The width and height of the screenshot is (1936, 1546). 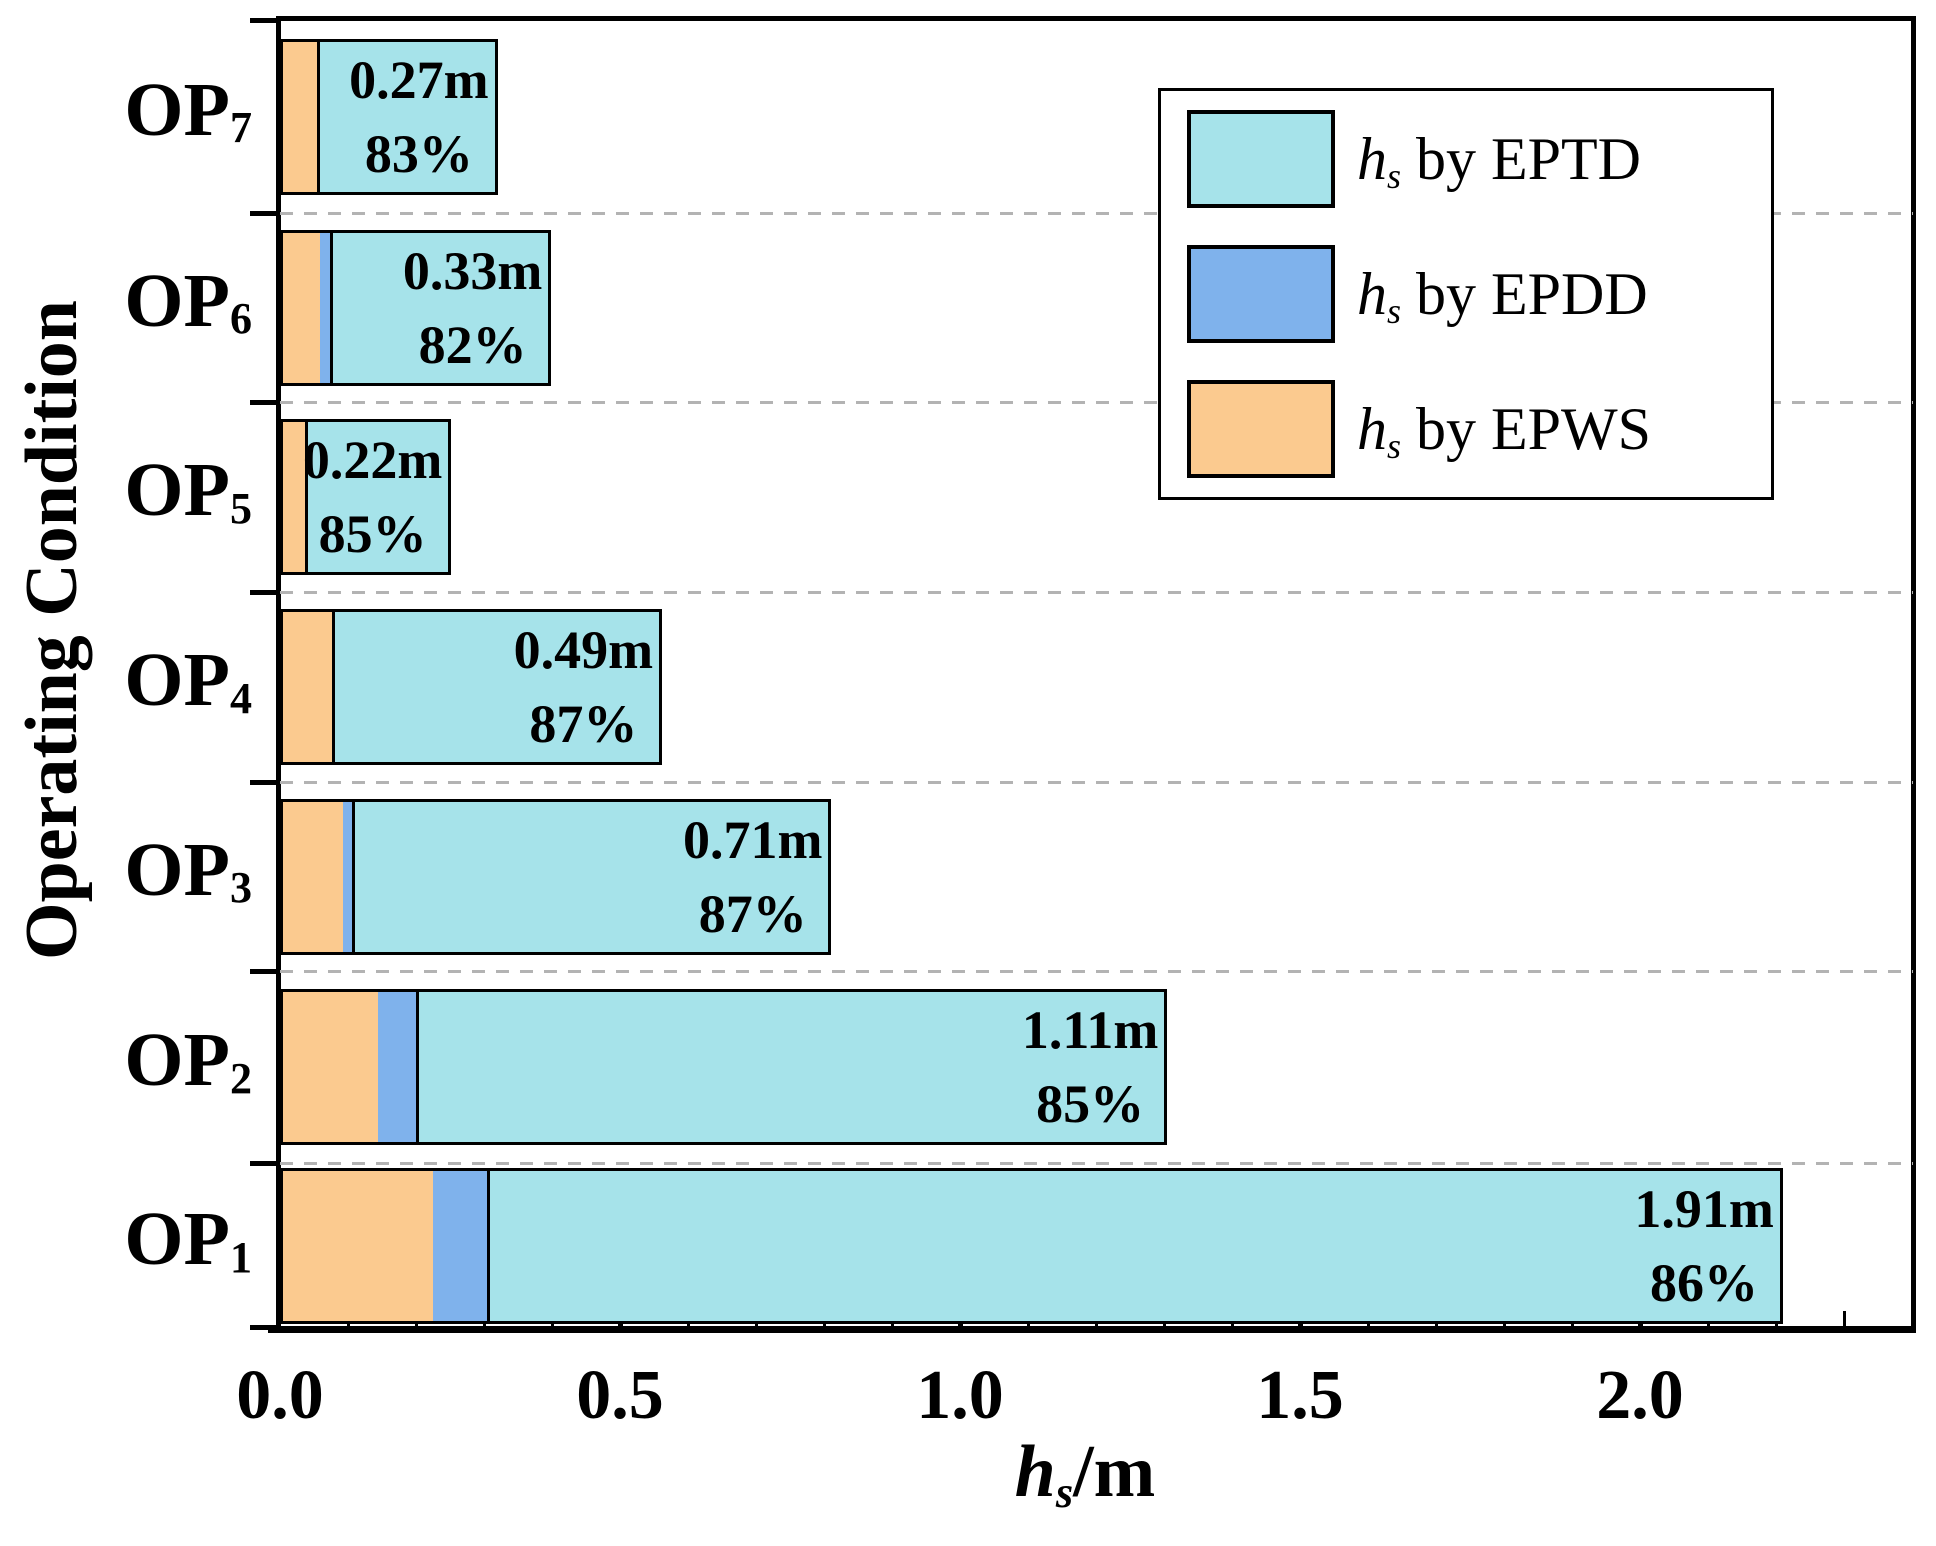 I want to click on category-label-op2: OP2, so click(x=132, y=1065).